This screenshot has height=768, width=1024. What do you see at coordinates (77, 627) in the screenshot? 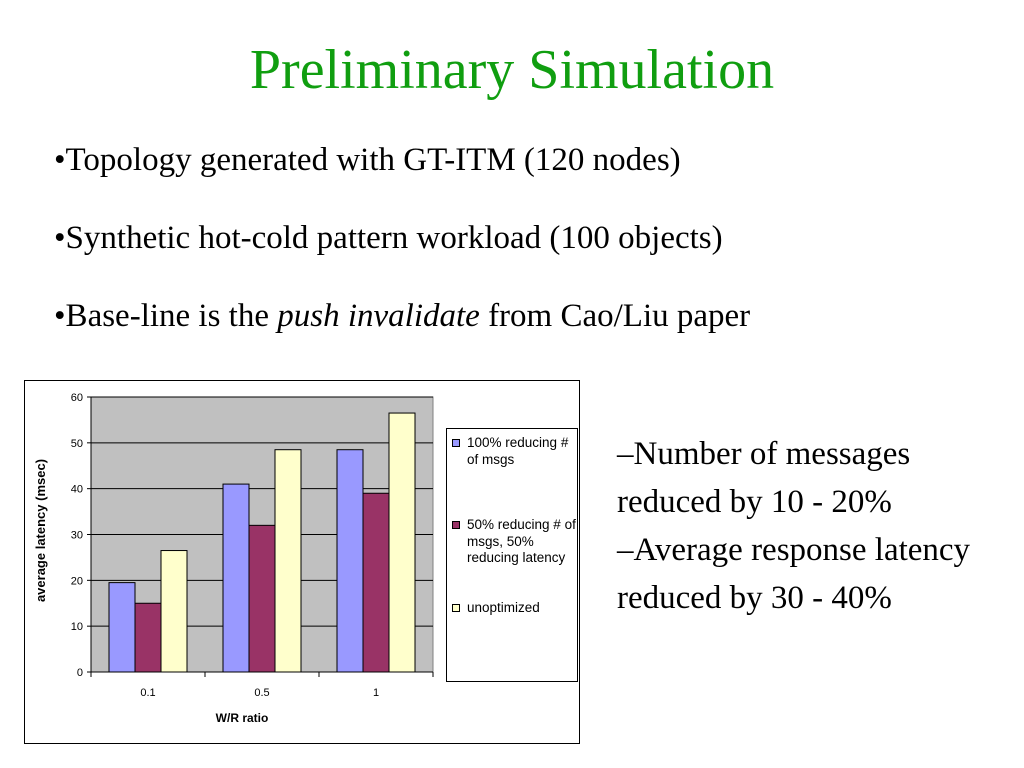
I see `y-tick-label: 10` at bounding box center [77, 627].